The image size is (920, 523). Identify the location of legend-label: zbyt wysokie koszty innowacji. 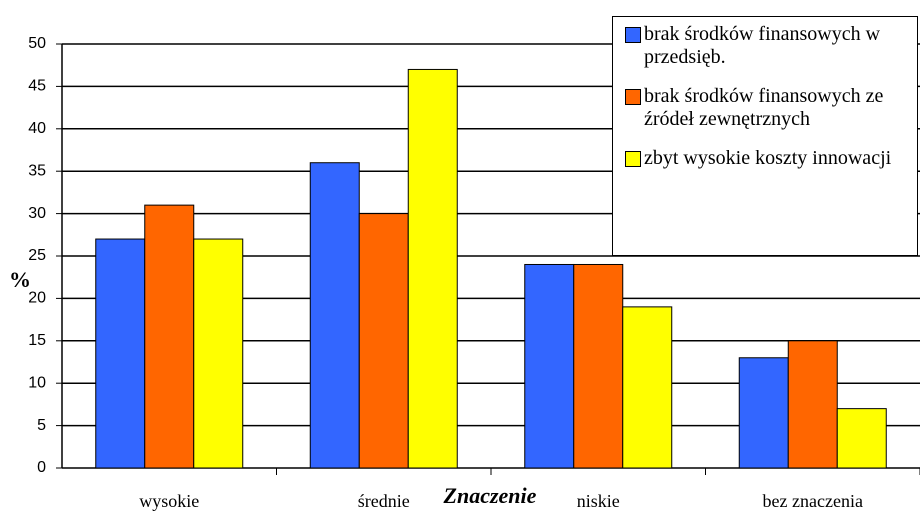
(768, 158).